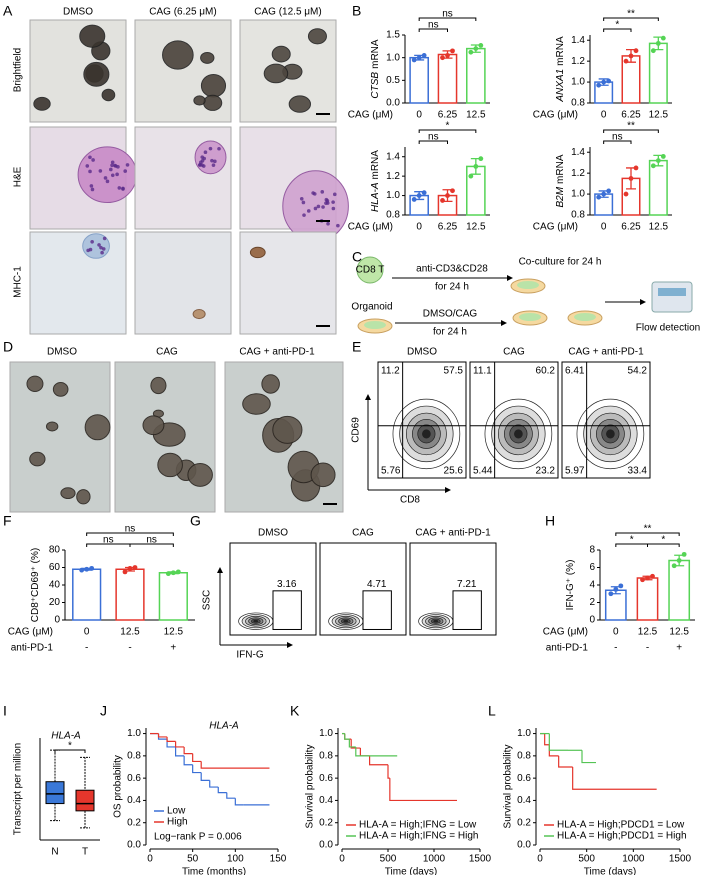 This screenshot has width=701, height=875. What do you see at coordinates (55, 793) in the screenshot?
I see `box` at bounding box center [55, 793].